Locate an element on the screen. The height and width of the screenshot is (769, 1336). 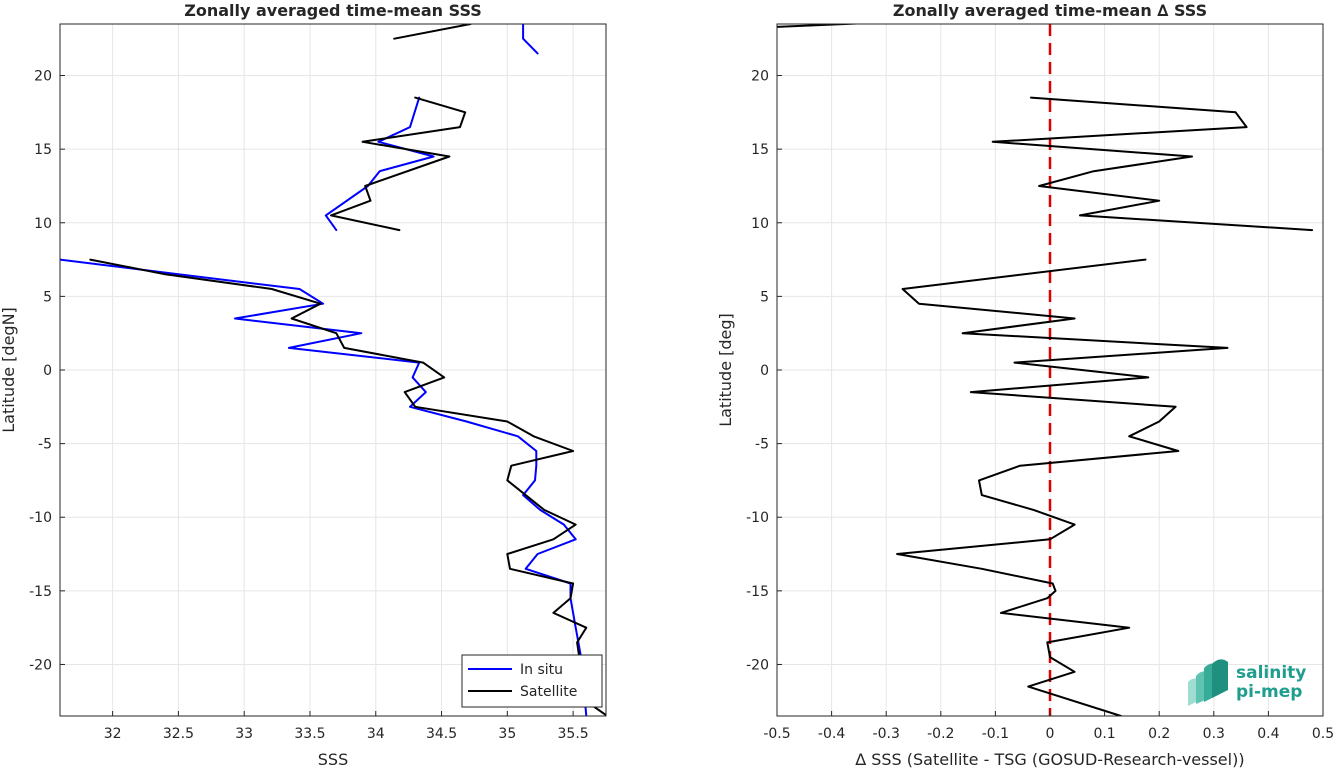
x-tick-label-32: 32 is located at coordinates (113, 734).